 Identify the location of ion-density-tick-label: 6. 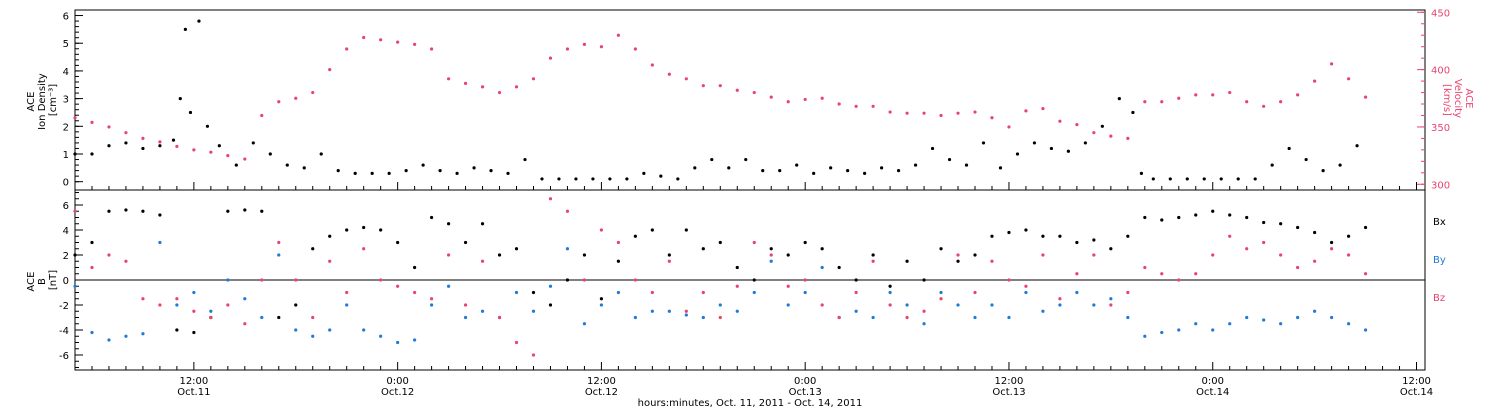
(66, 17).